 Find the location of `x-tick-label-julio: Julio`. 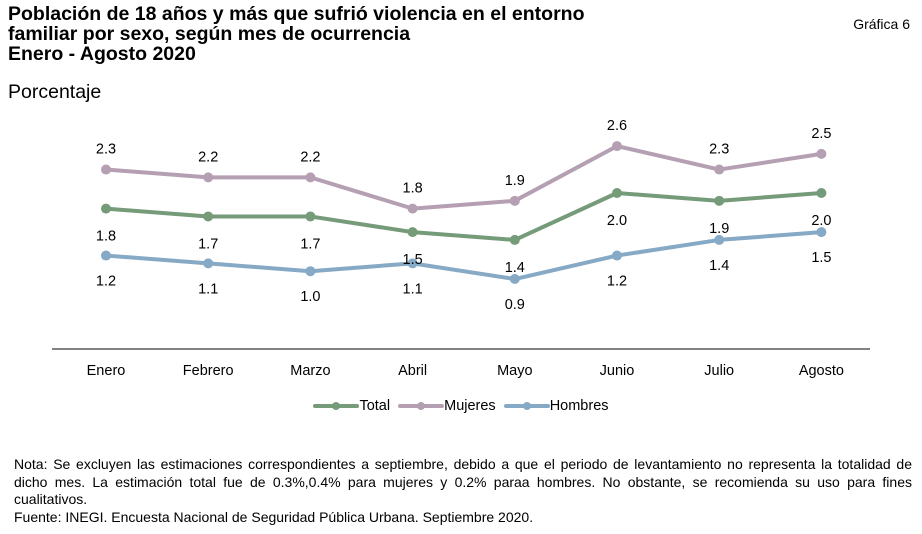

x-tick-label-julio: Julio is located at coordinates (719, 371).